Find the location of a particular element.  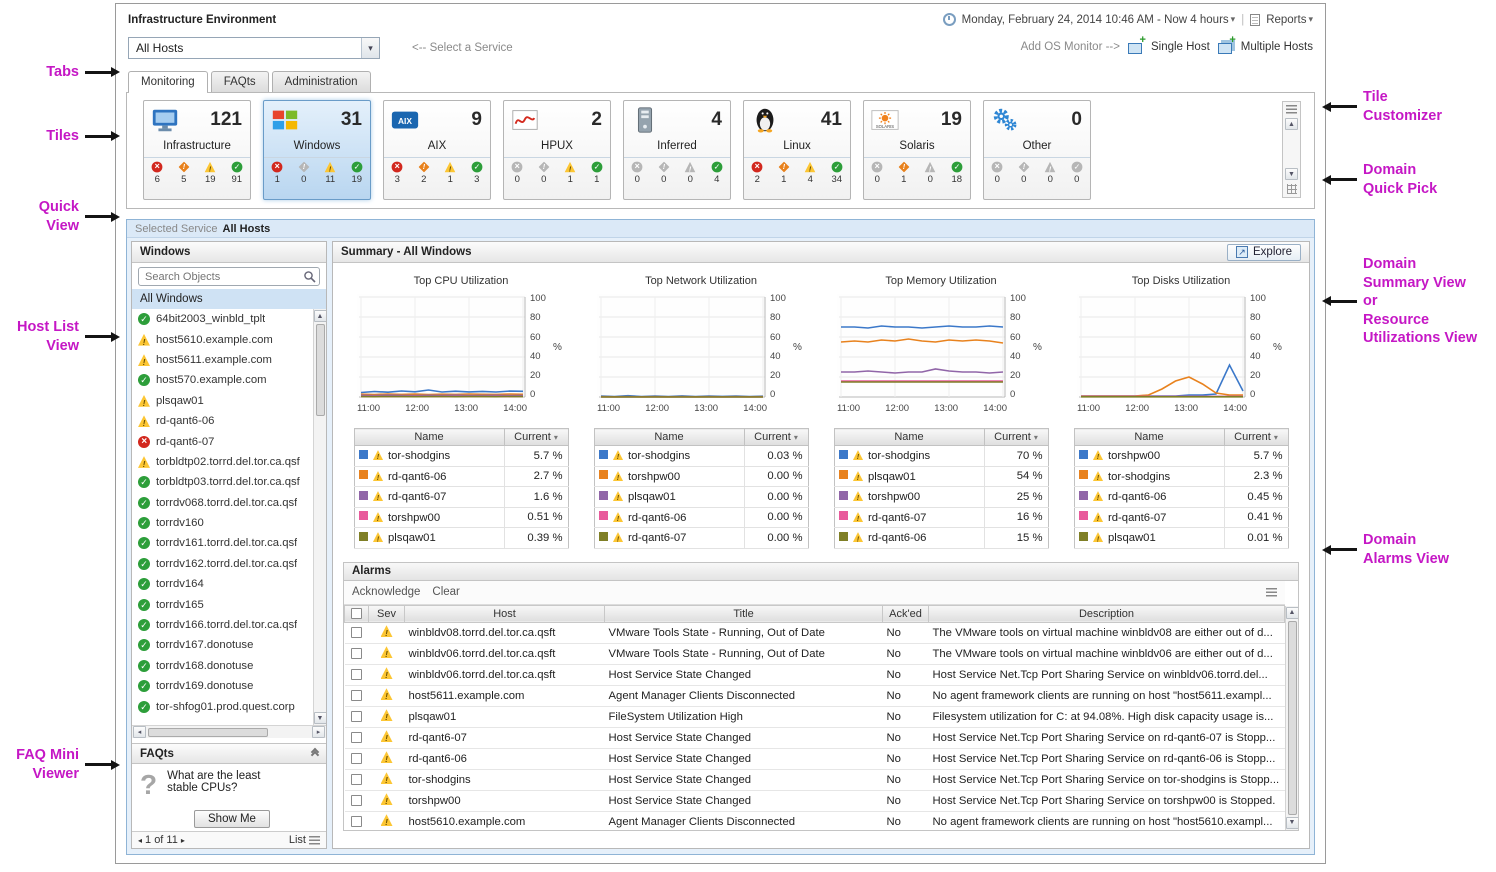

faq-question: What are the least stable CPUs? is located at coordinates (214, 782).